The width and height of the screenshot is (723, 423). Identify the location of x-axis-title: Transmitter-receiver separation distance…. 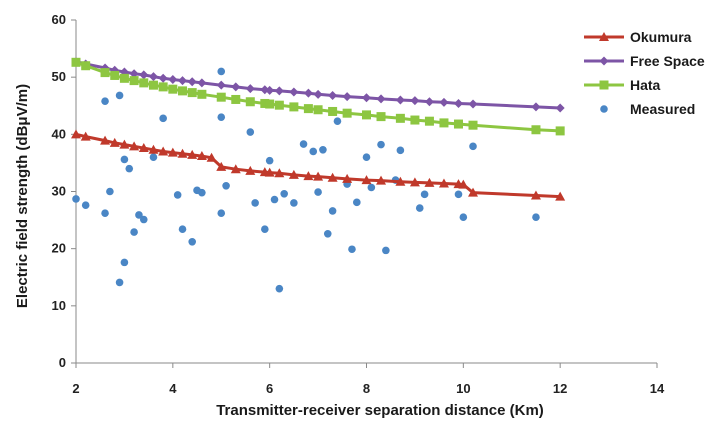
(380, 410).